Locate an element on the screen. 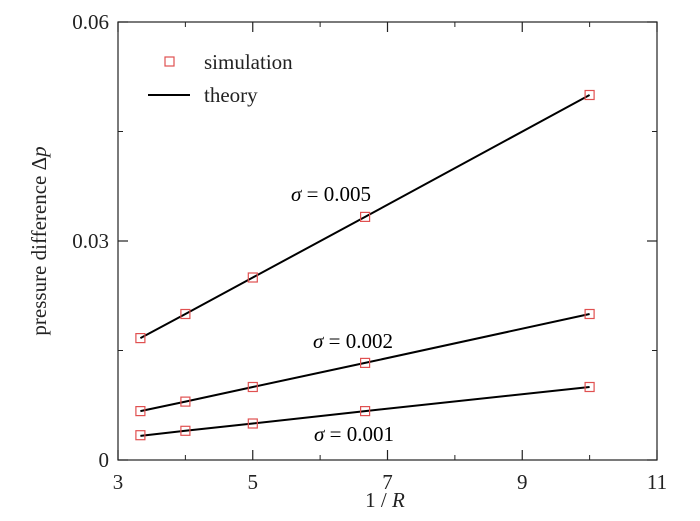 The width and height of the screenshot is (700, 521). y-axis-title: pressure difference Δp is located at coordinates (39, 240).